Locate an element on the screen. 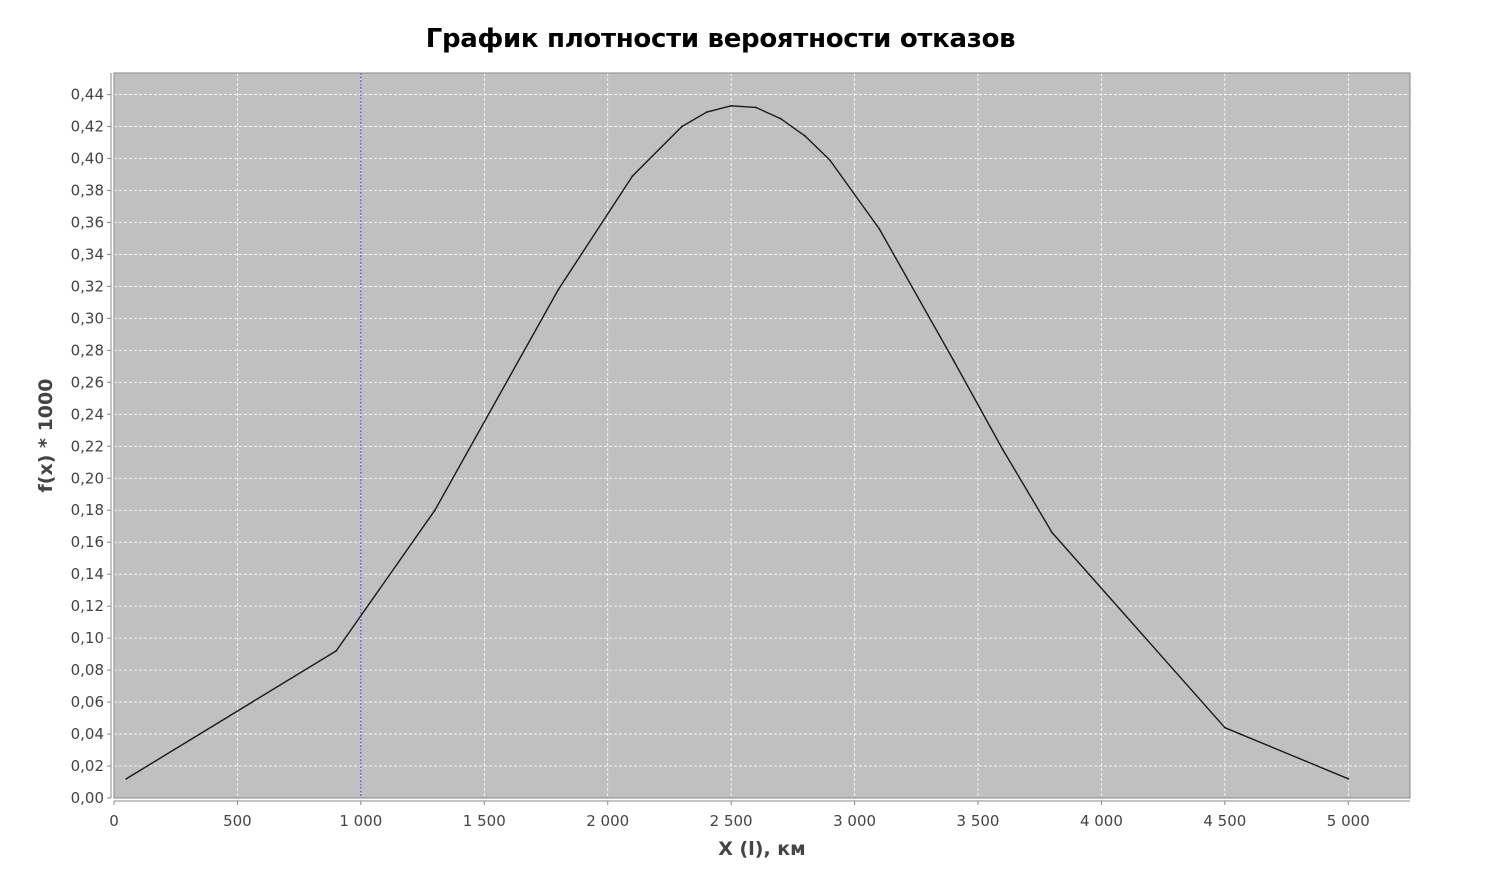 Image resolution: width=1499 pixels, height=871 pixels. x-axis-title: X (l), км is located at coordinates (761, 849).